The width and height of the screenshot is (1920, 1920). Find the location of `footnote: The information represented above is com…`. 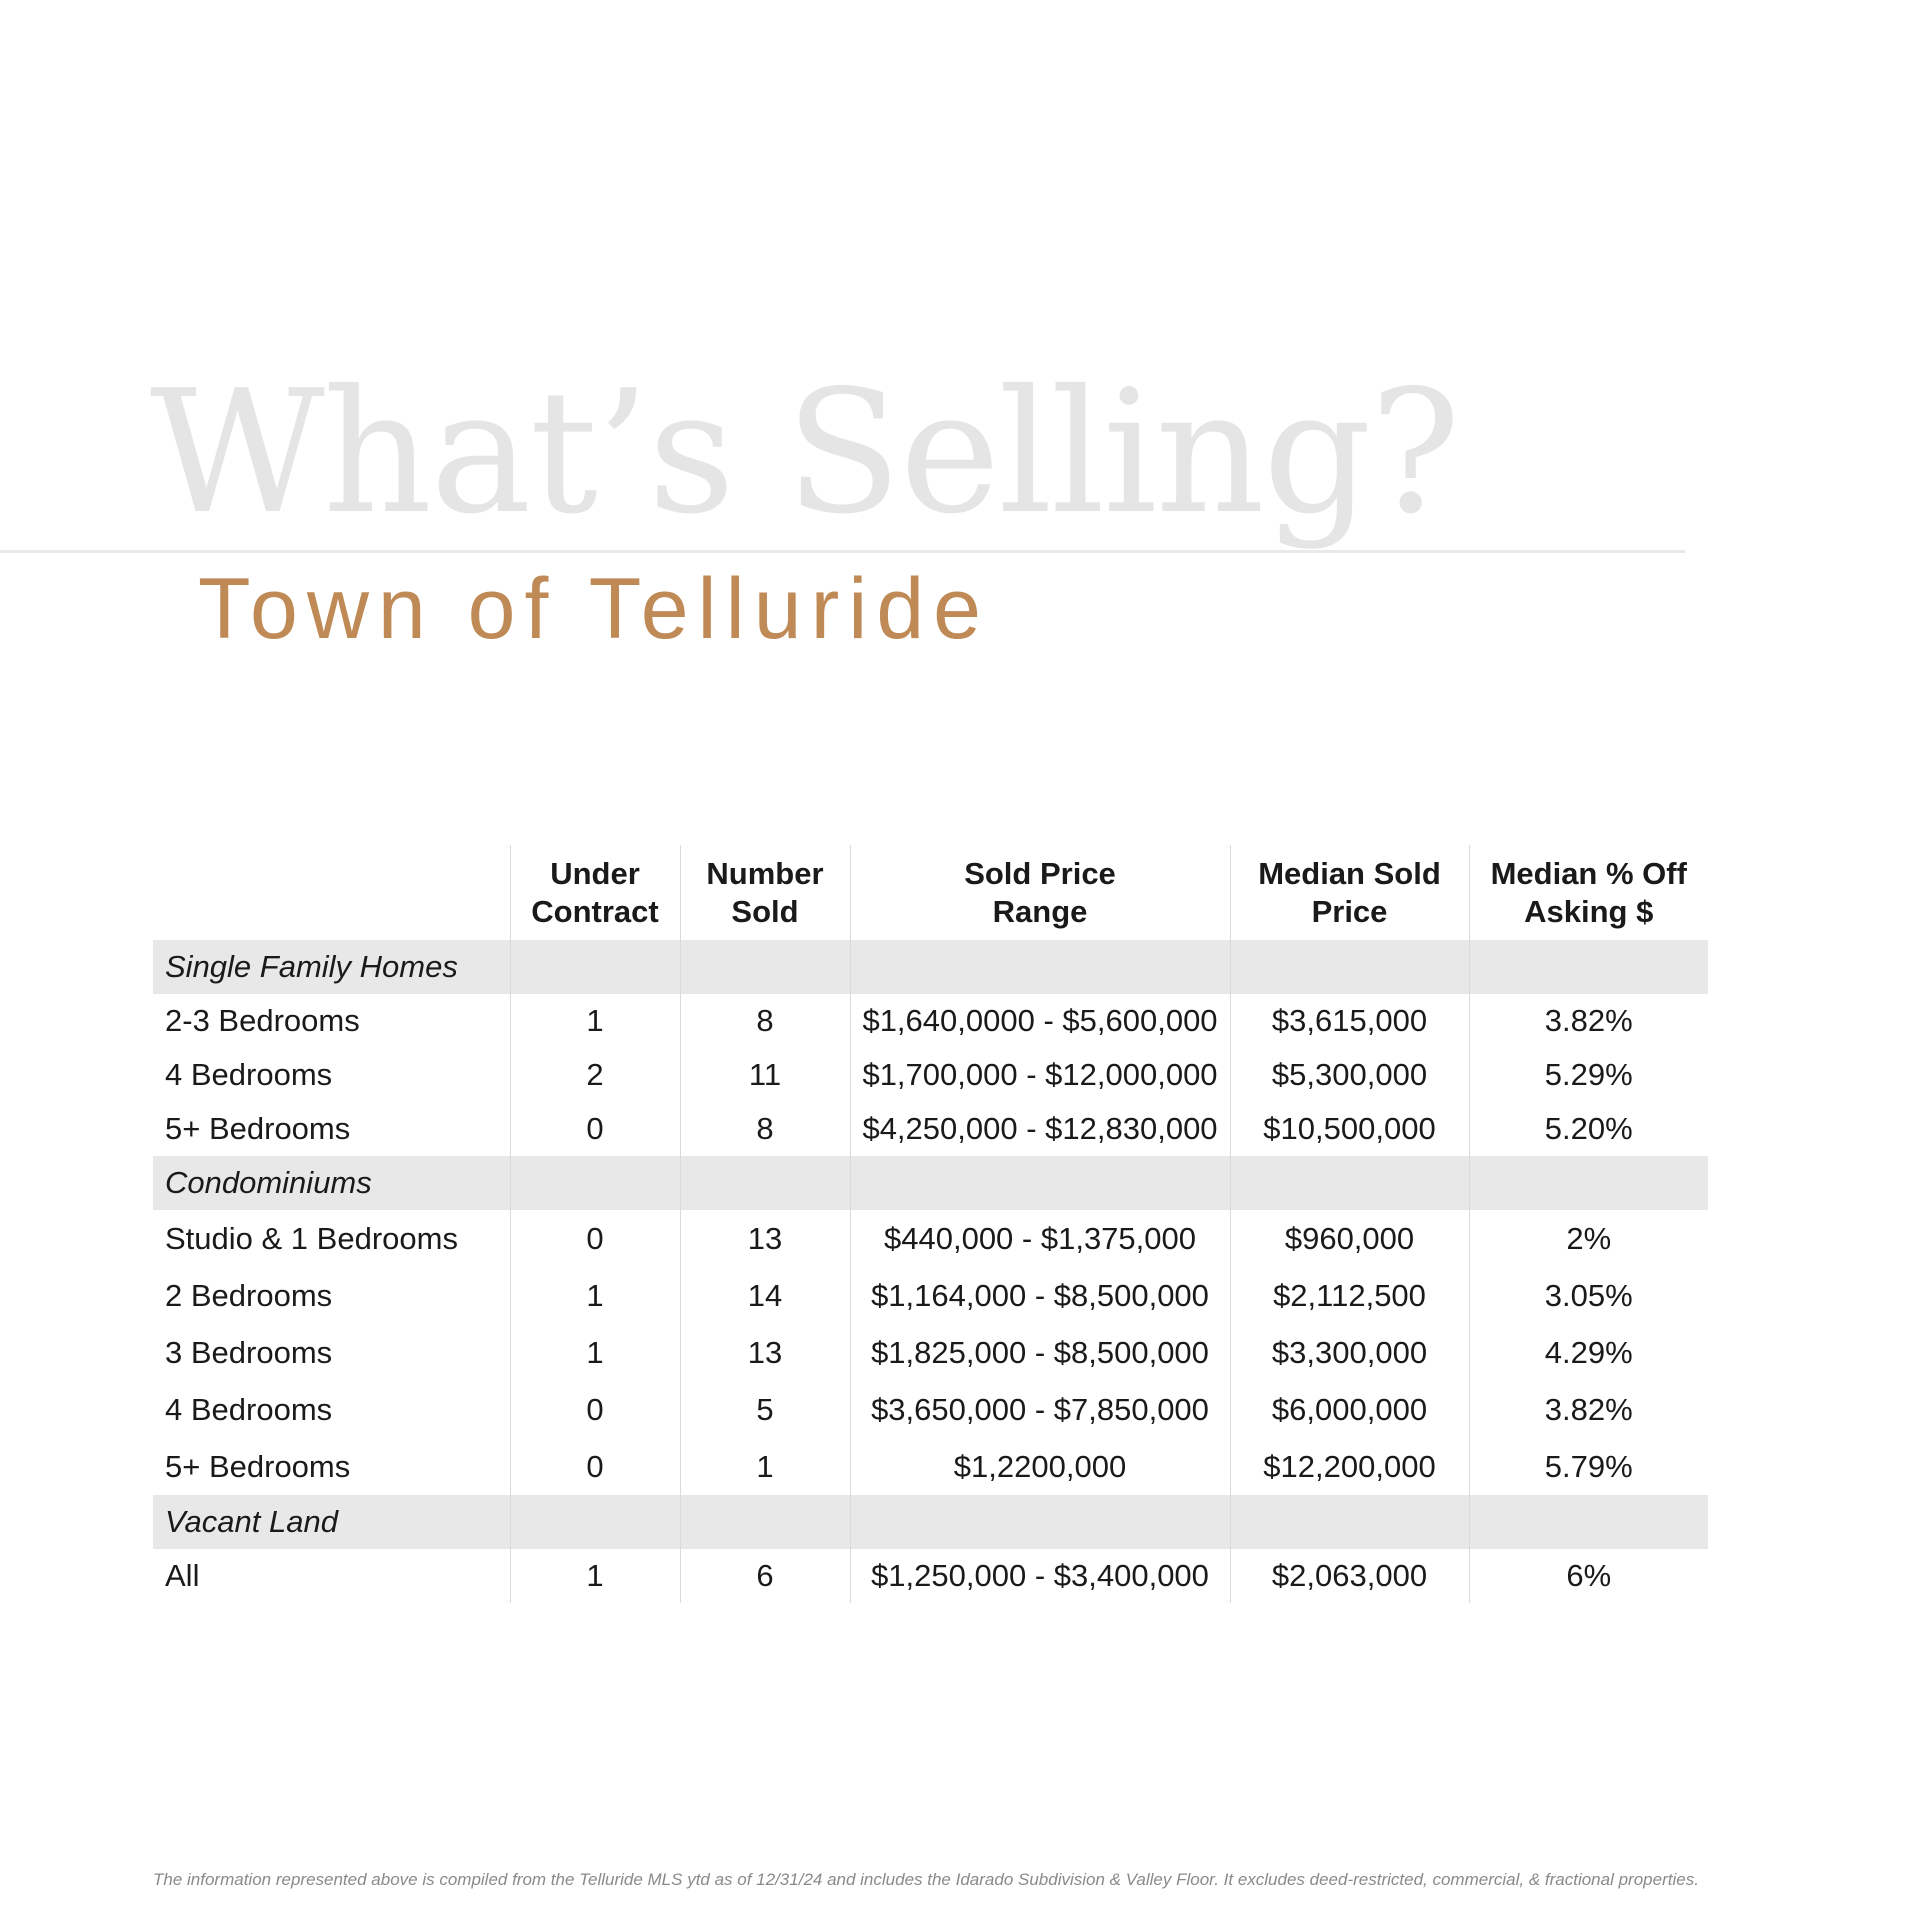

footnote: The information represented above is com… is located at coordinates (926, 1879).